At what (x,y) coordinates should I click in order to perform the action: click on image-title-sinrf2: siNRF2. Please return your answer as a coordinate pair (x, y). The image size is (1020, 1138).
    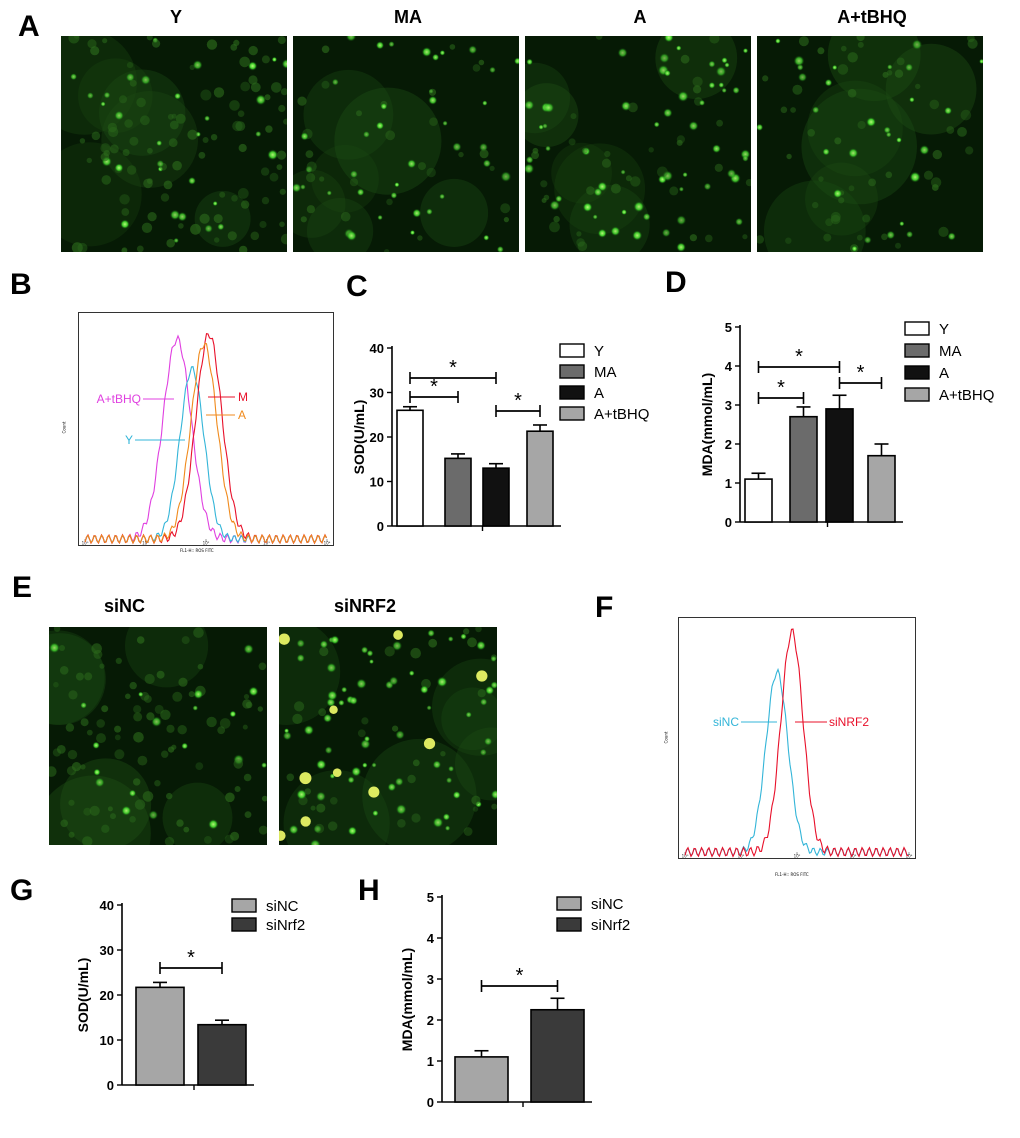
    Looking at the image, I should click on (365, 606).